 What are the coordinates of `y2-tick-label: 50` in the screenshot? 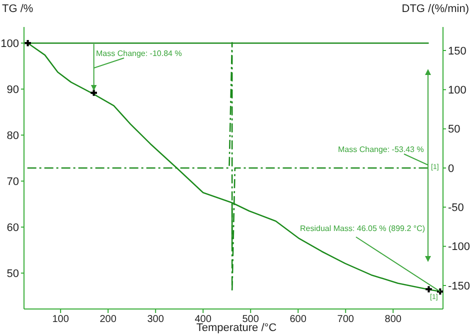 It's located at (454, 130).